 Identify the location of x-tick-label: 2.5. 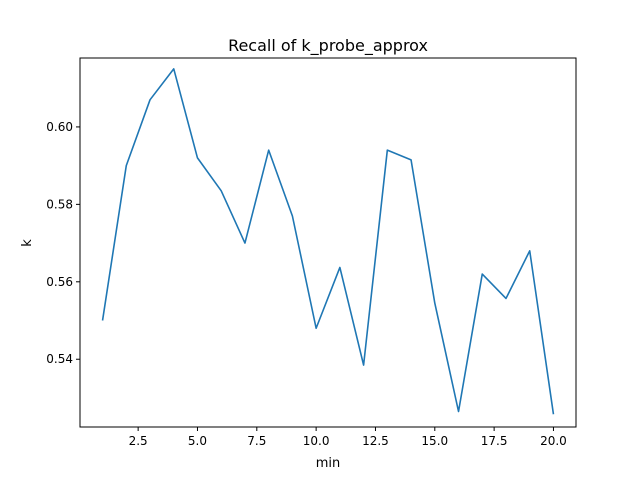
(138, 441).